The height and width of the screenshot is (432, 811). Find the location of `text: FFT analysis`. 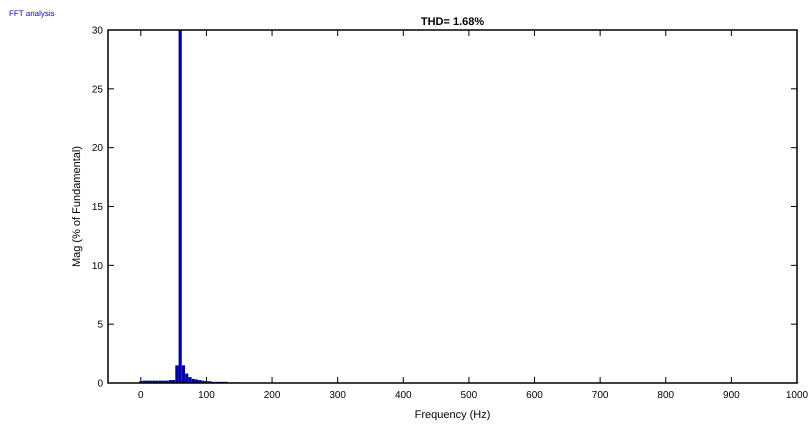

text: FFT analysis is located at coordinates (32, 13).